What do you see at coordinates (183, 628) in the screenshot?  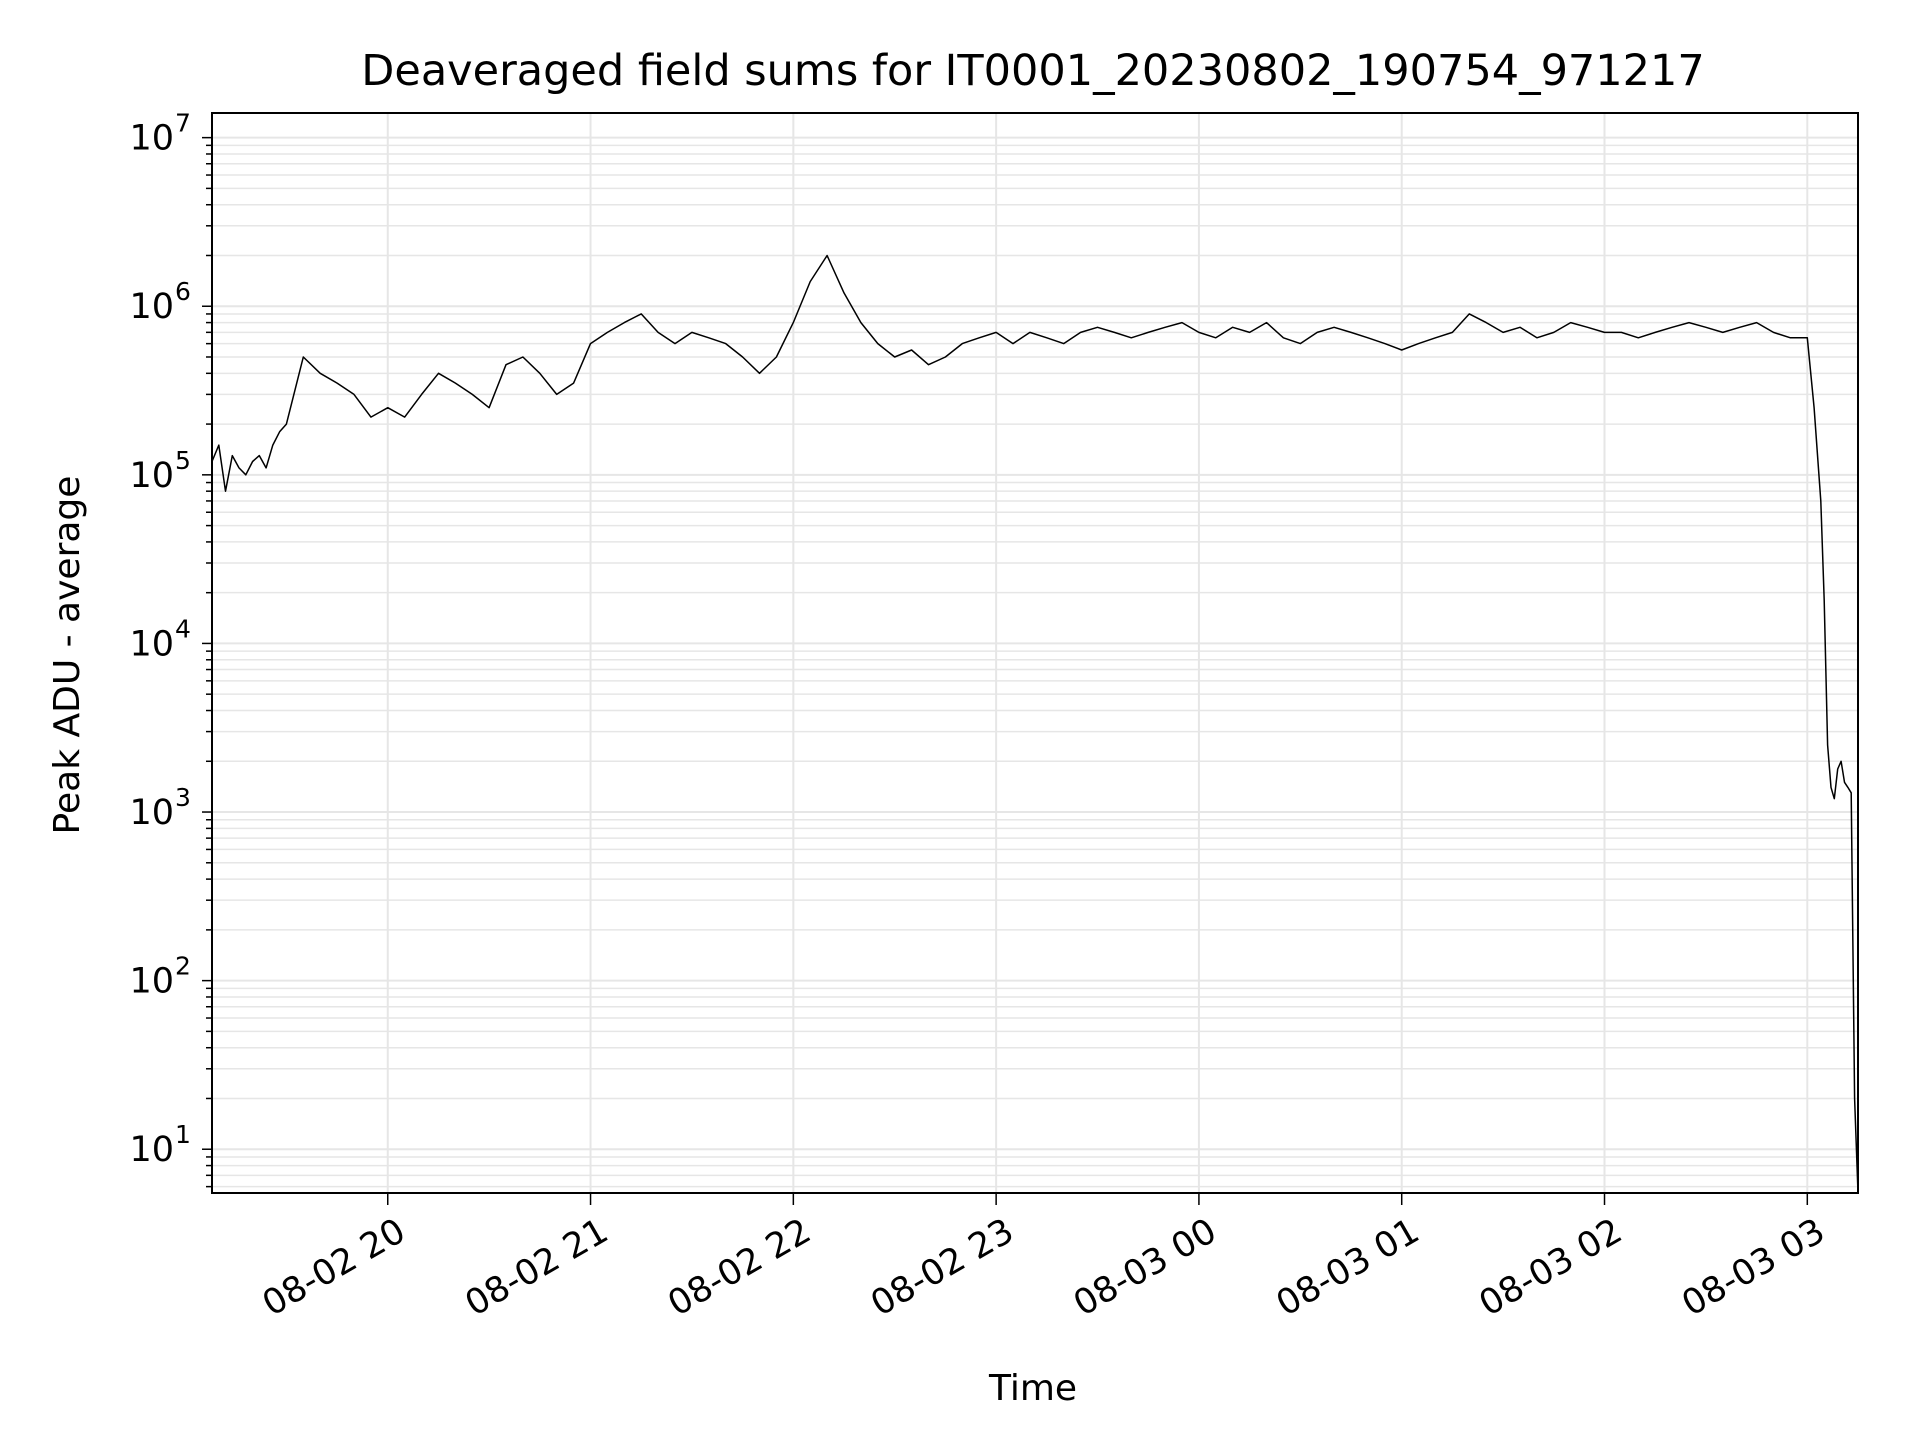 I see `y-tick-exponent: 4` at bounding box center [183, 628].